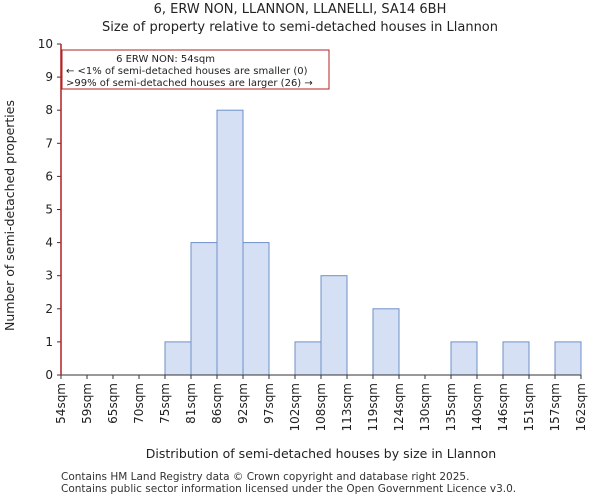 The width and height of the screenshot is (600, 500). Describe the element at coordinates (49, 176) in the screenshot. I see `y-tick-label: 6` at that location.